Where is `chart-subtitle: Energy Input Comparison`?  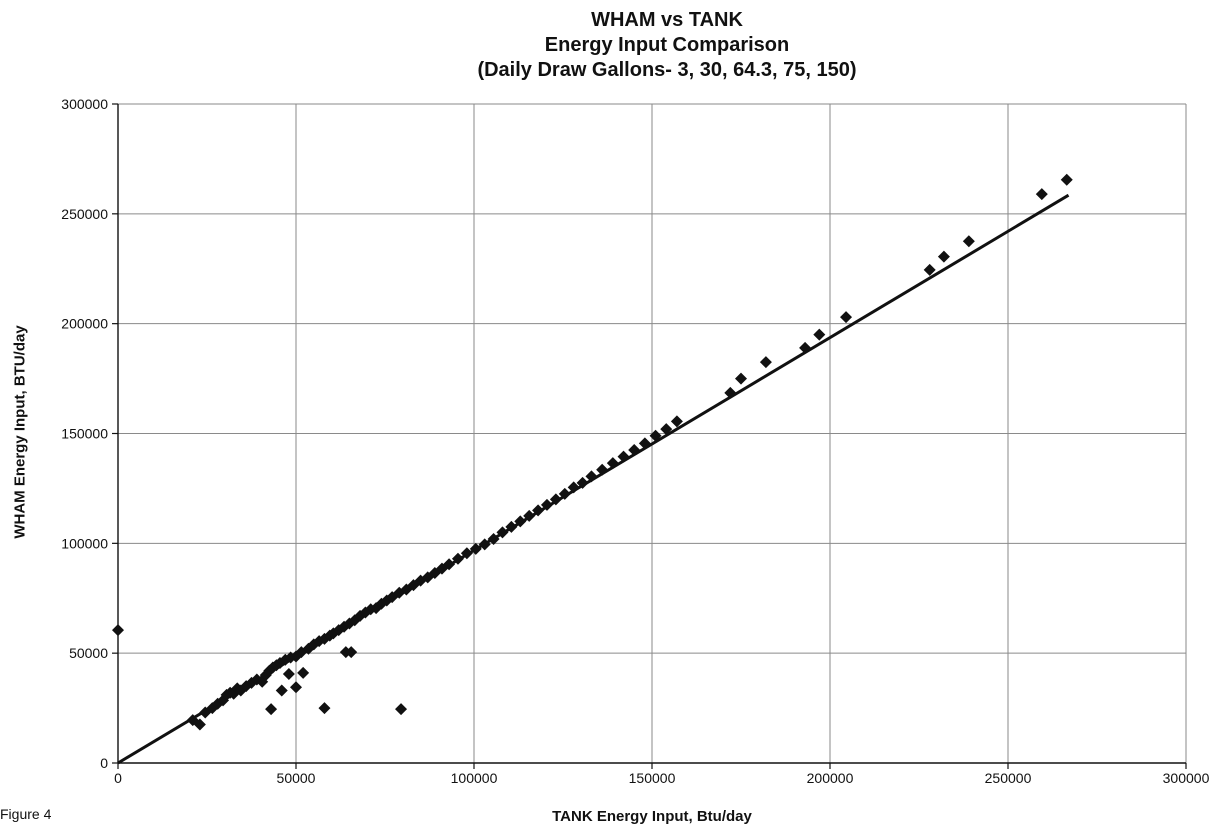
chart-subtitle: Energy Input Comparison is located at coordinates (667, 45).